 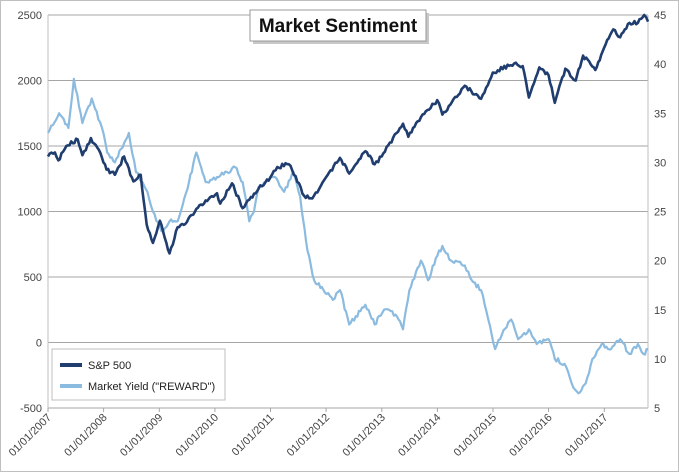 What do you see at coordinates (30, 147) in the screenshot?
I see `y-tick-label: 1500` at bounding box center [30, 147].